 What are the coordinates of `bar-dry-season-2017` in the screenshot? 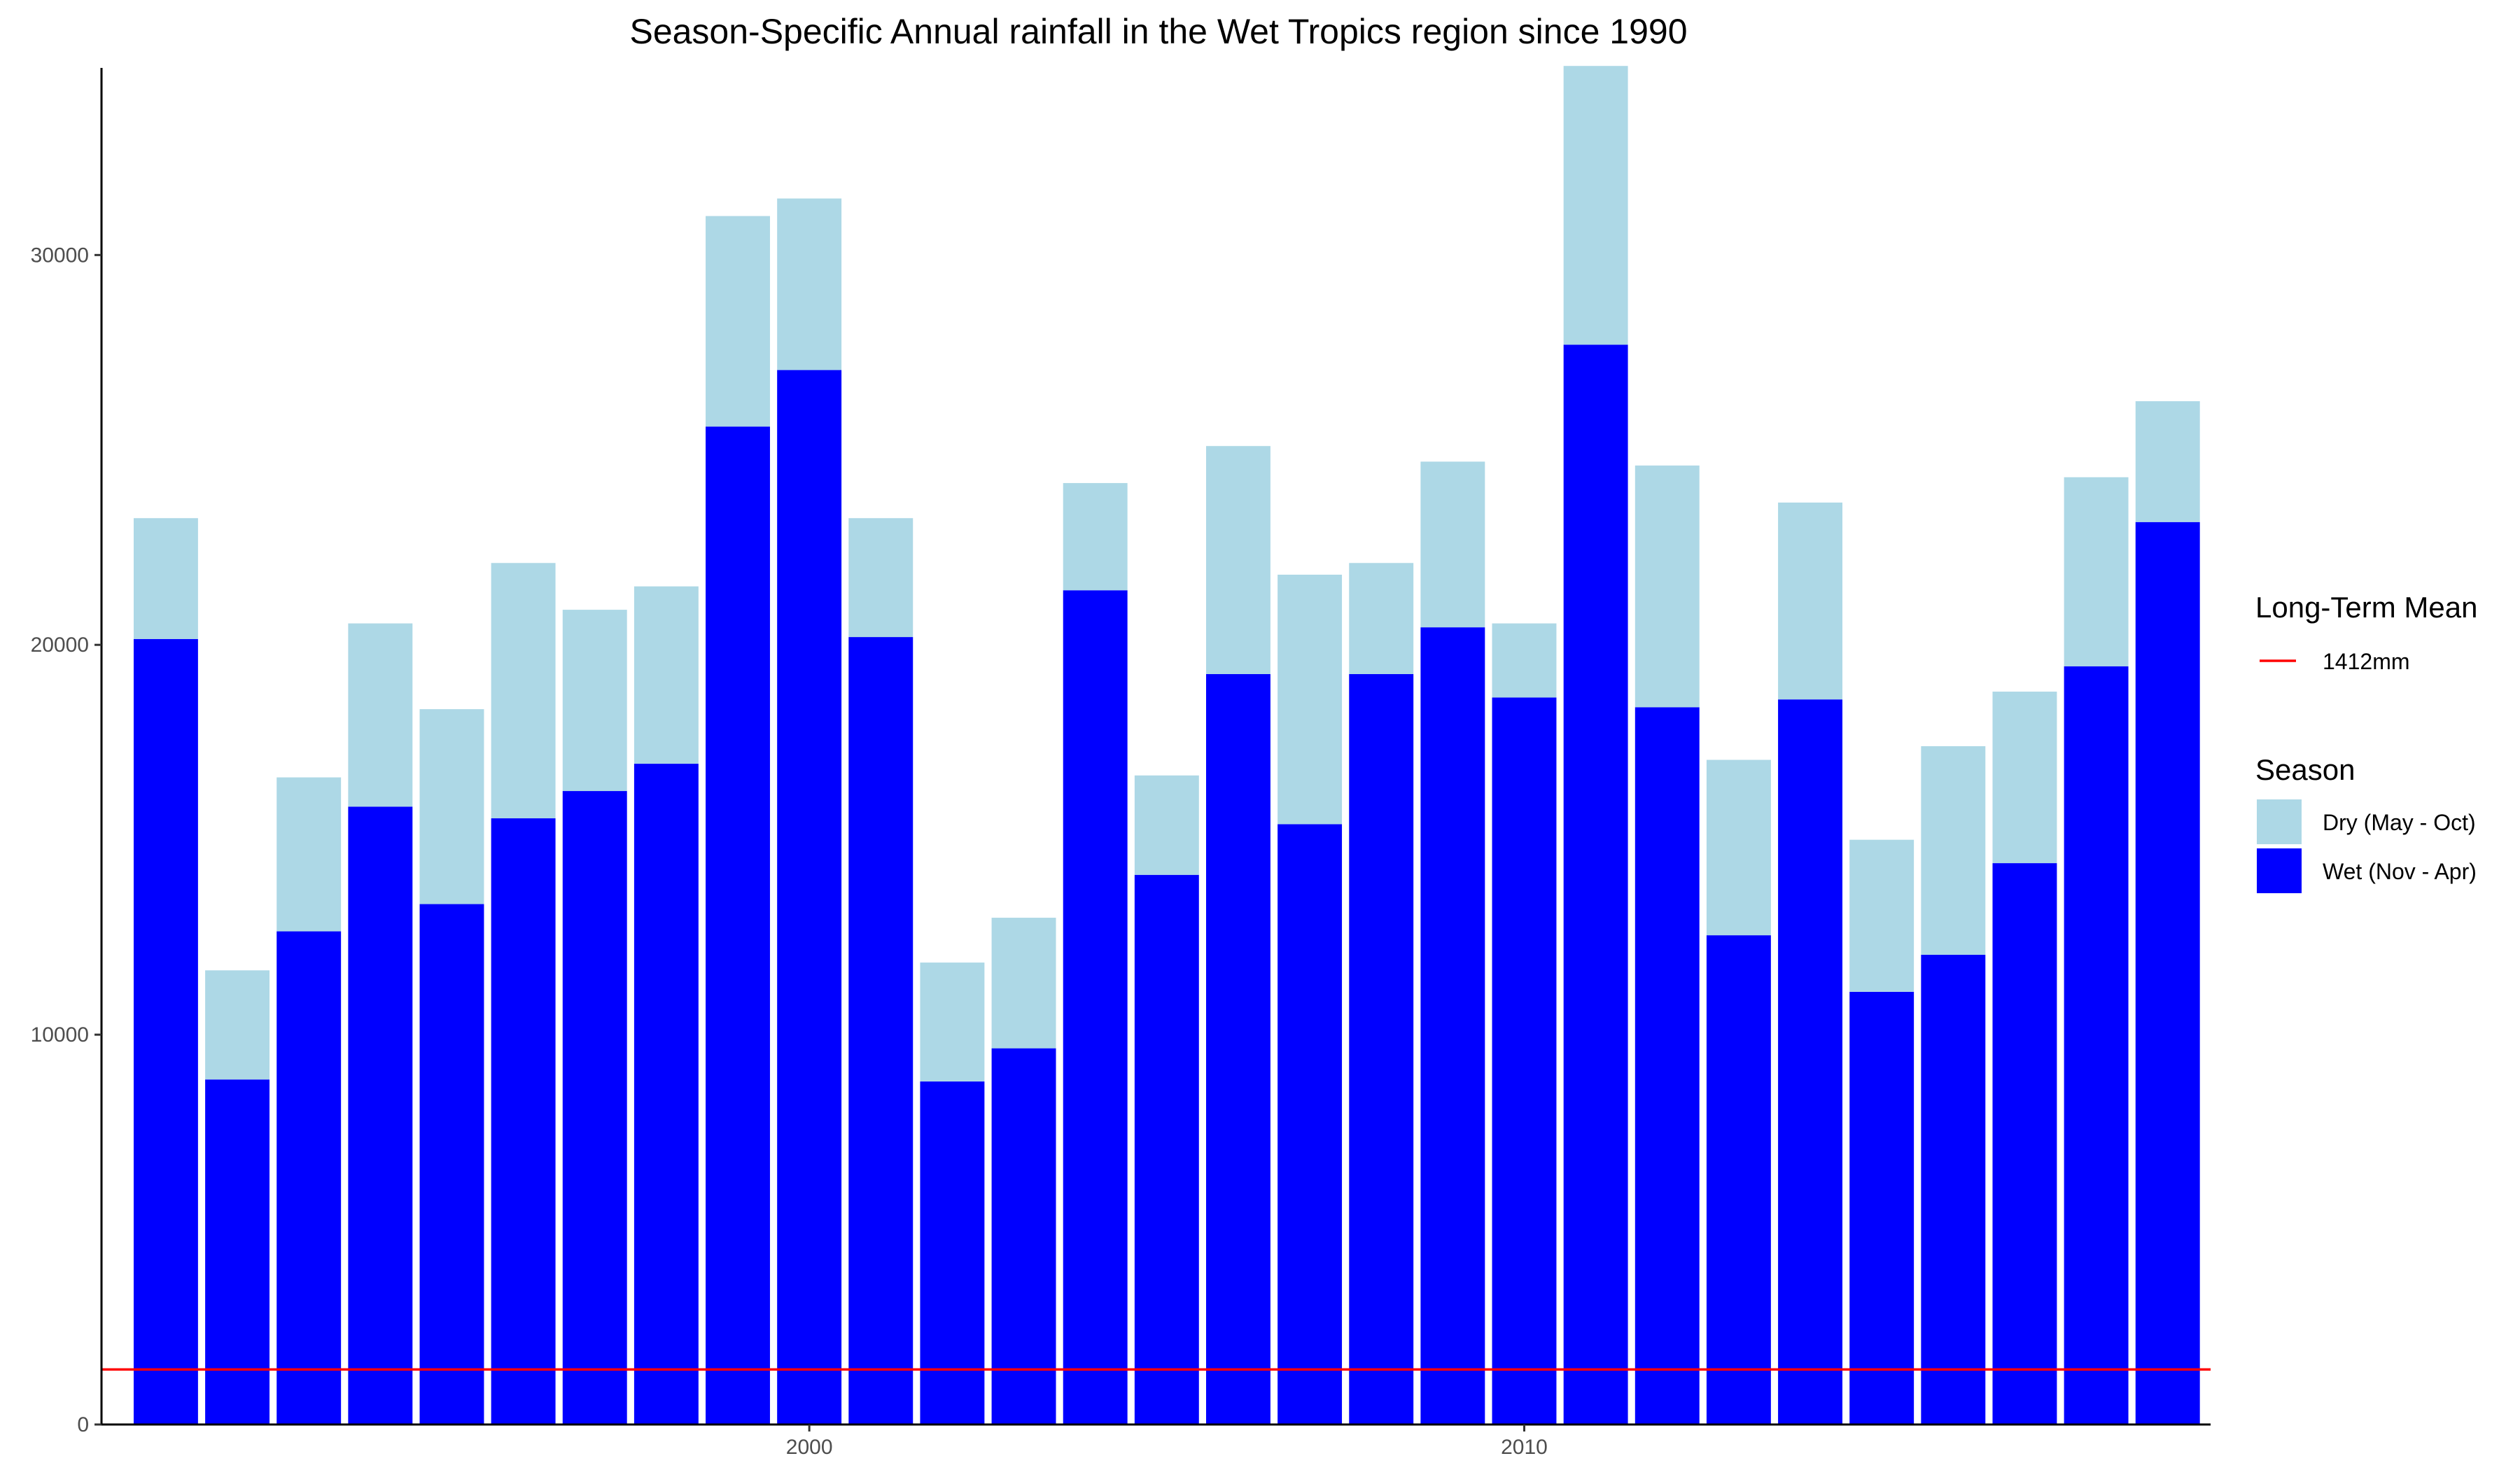 It's located at (2024, 778).